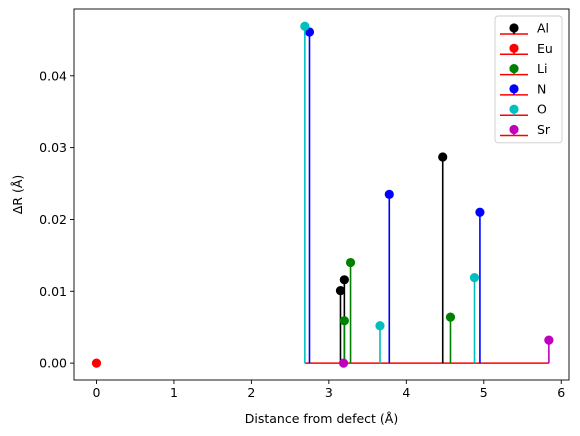 This screenshot has width=580, height=436. What do you see at coordinates (543, 28) in the screenshot?
I see `legend-label: Al` at bounding box center [543, 28].